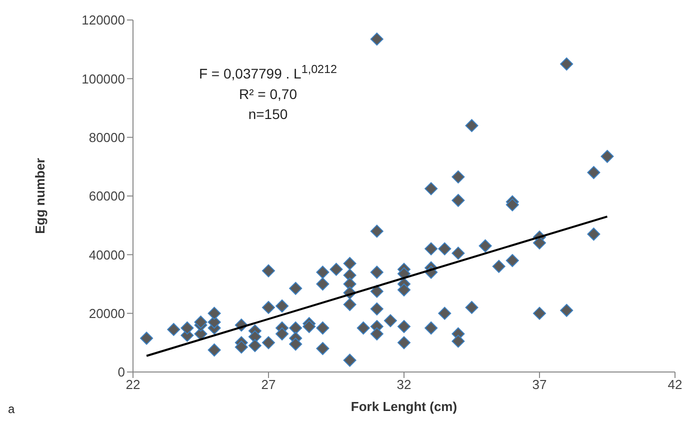  I want to click on x-tick-label: 22, so click(133, 384).